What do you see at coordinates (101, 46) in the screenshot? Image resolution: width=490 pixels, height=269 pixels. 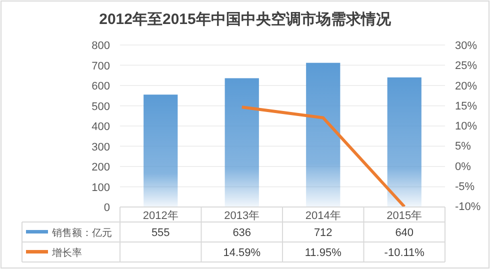 I see `y-tick-label: 800` at bounding box center [101, 46].